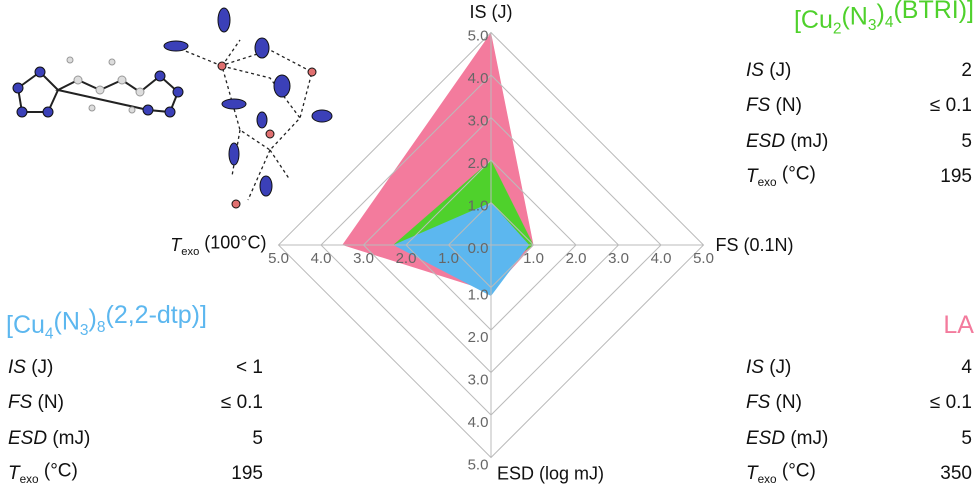 This screenshot has width=980, height=491. What do you see at coordinates (933, 12) in the screenshot?
I see `text-segment: (BTRI)]` at bounding box center [933, 12].